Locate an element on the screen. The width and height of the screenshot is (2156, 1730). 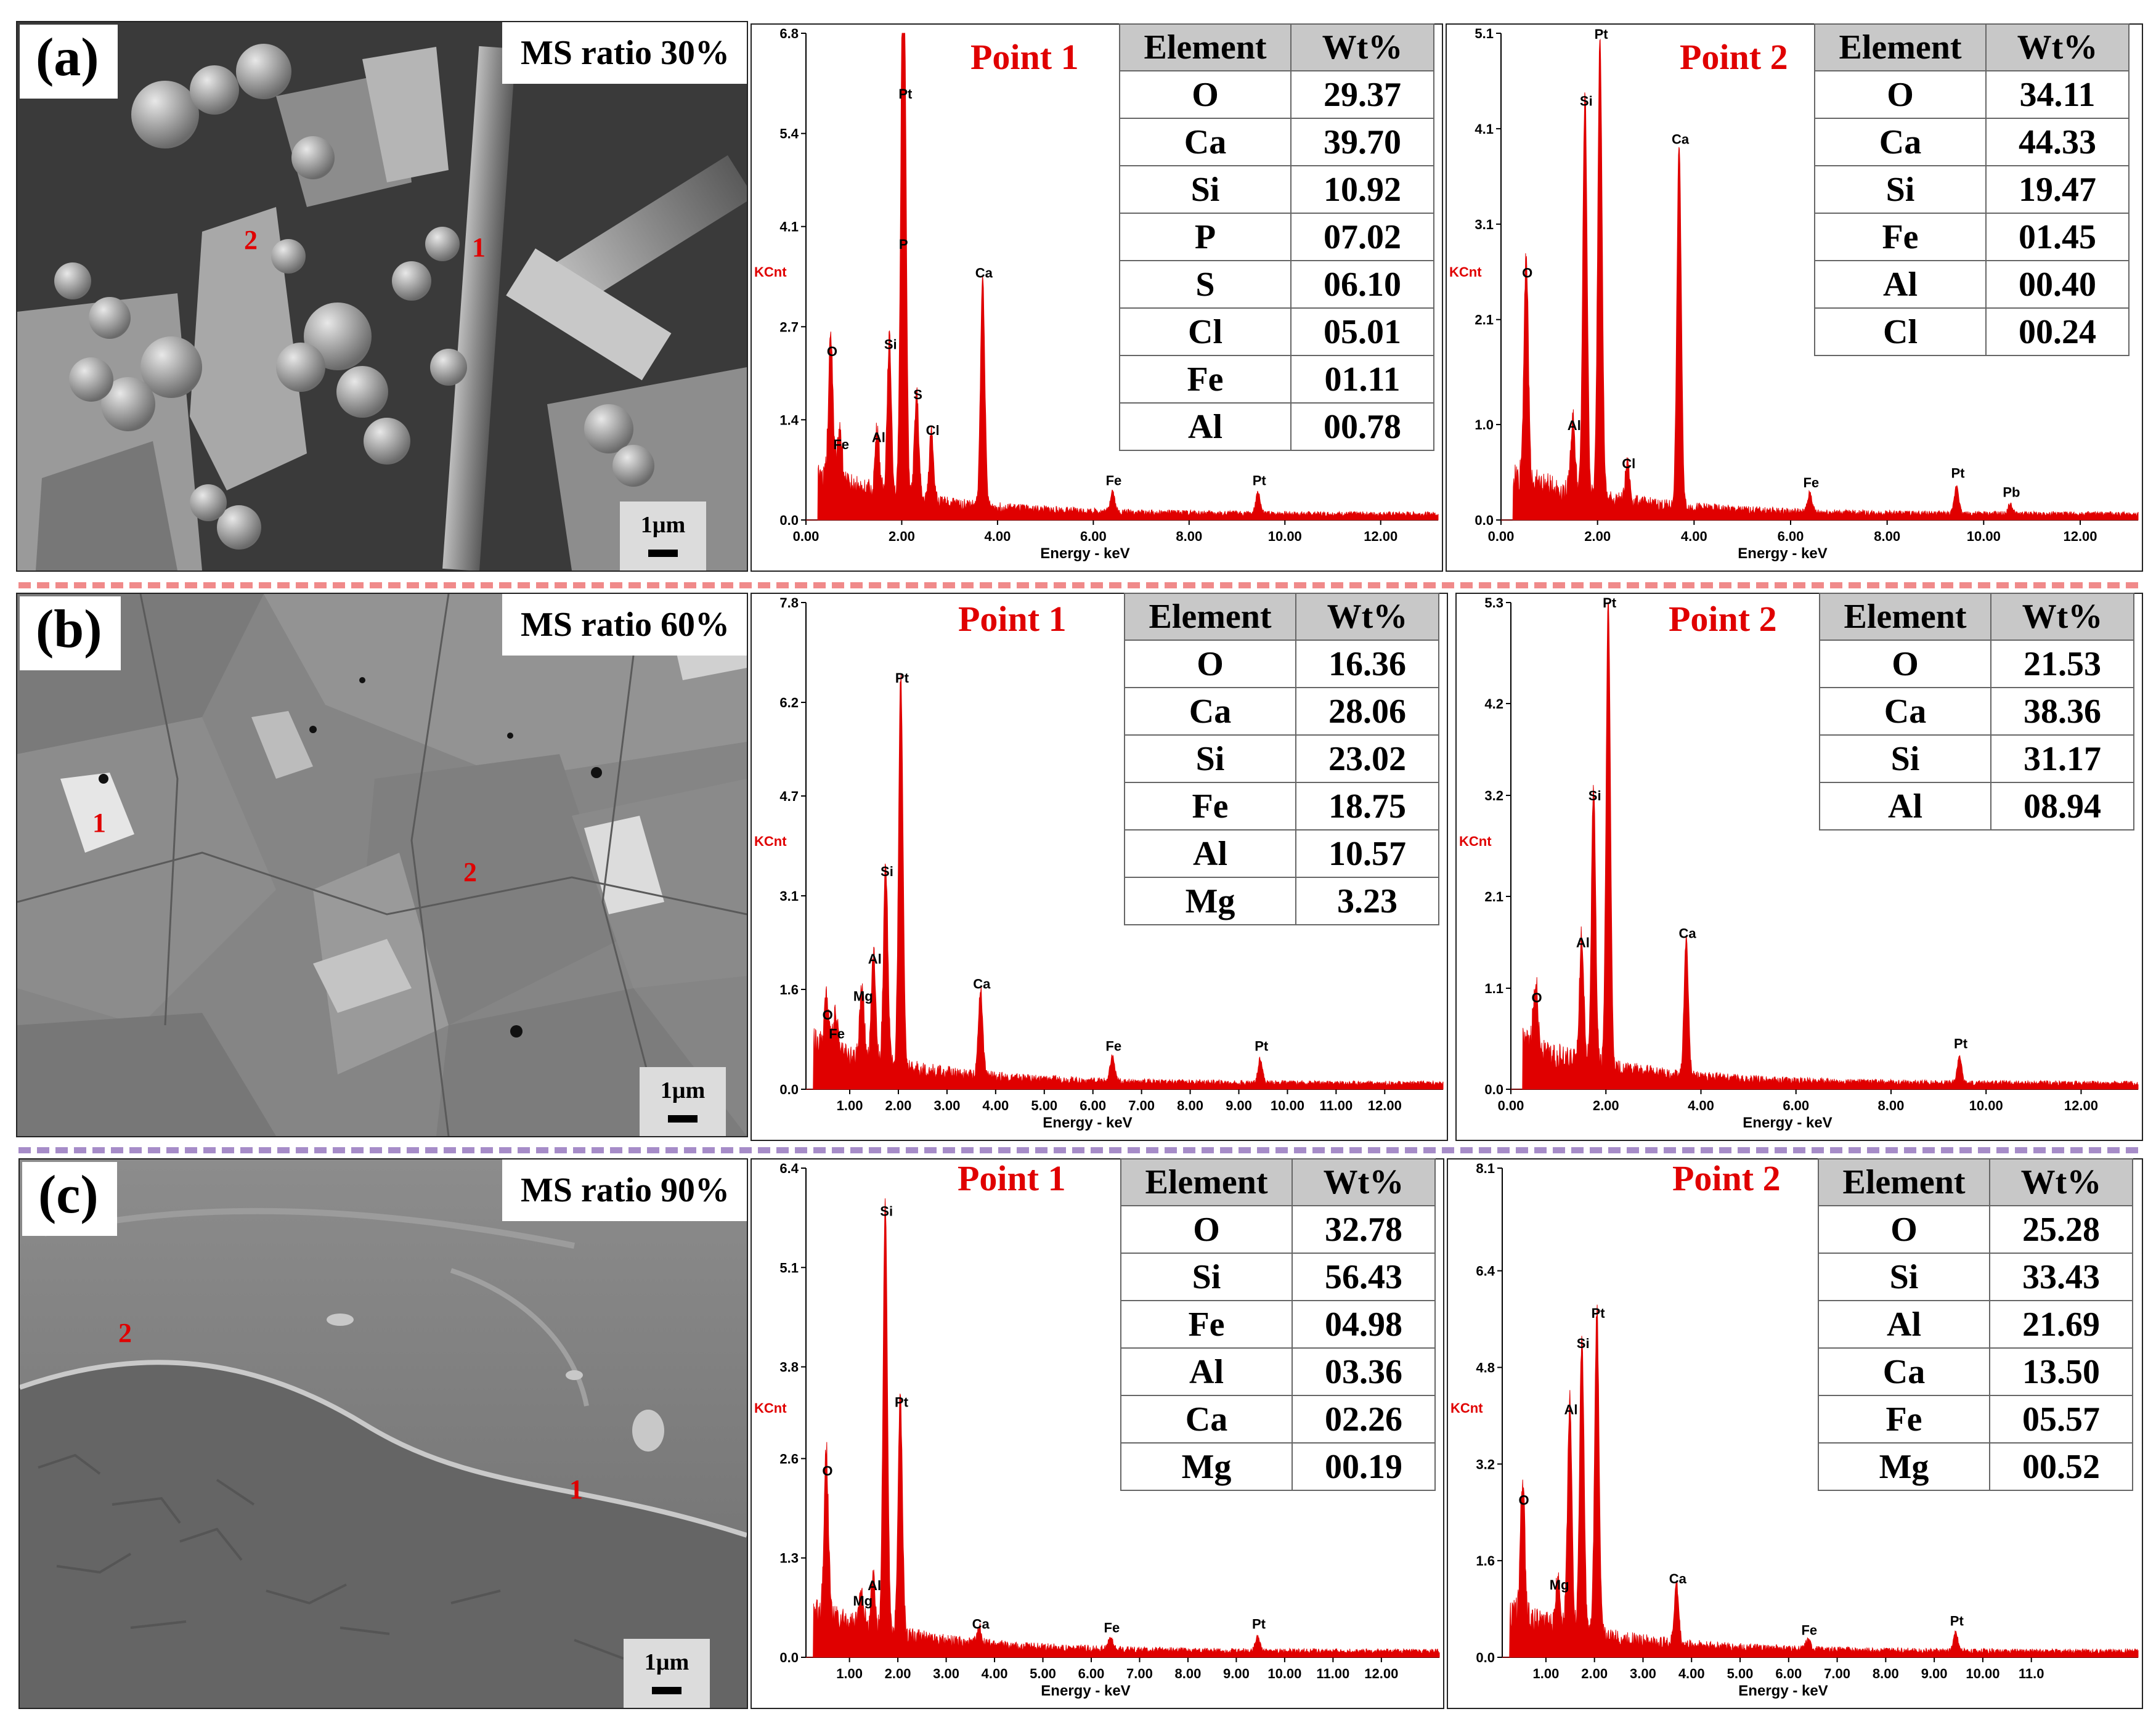
scale-bar-line is located at coordinates (683, 1119).